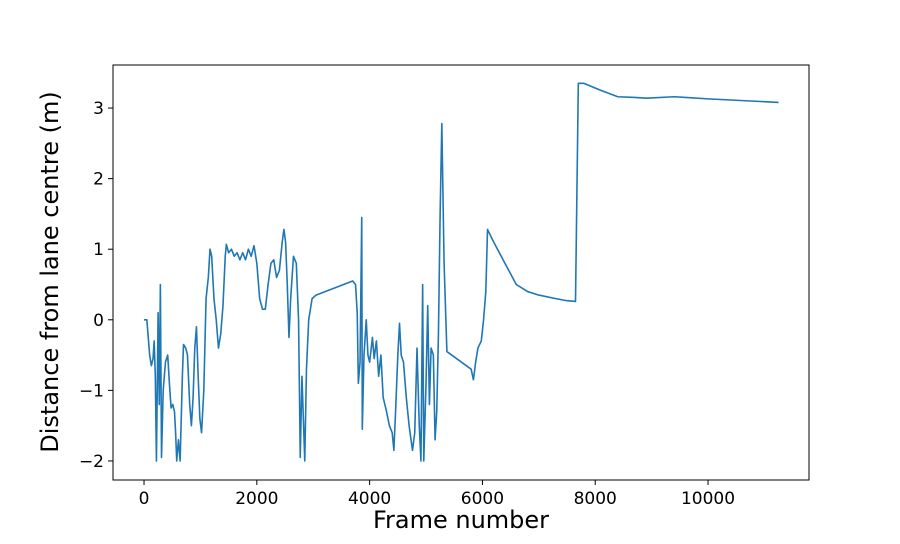  What do you see at coordinates (144, 499) in the screenshot?
I see `x-tick-label: 0` at bounding box center [144, 499].